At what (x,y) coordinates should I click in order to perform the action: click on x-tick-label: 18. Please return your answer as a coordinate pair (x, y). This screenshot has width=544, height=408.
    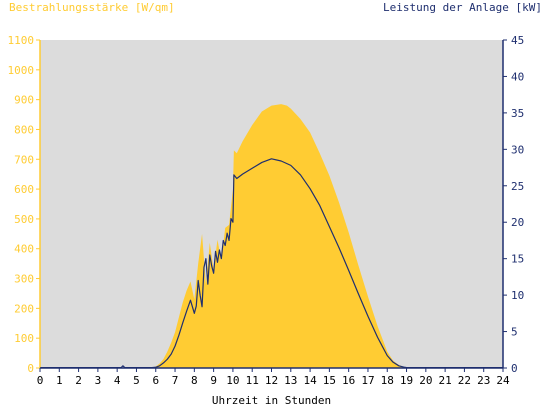
    Looking at the image, I should click on (387, 380).